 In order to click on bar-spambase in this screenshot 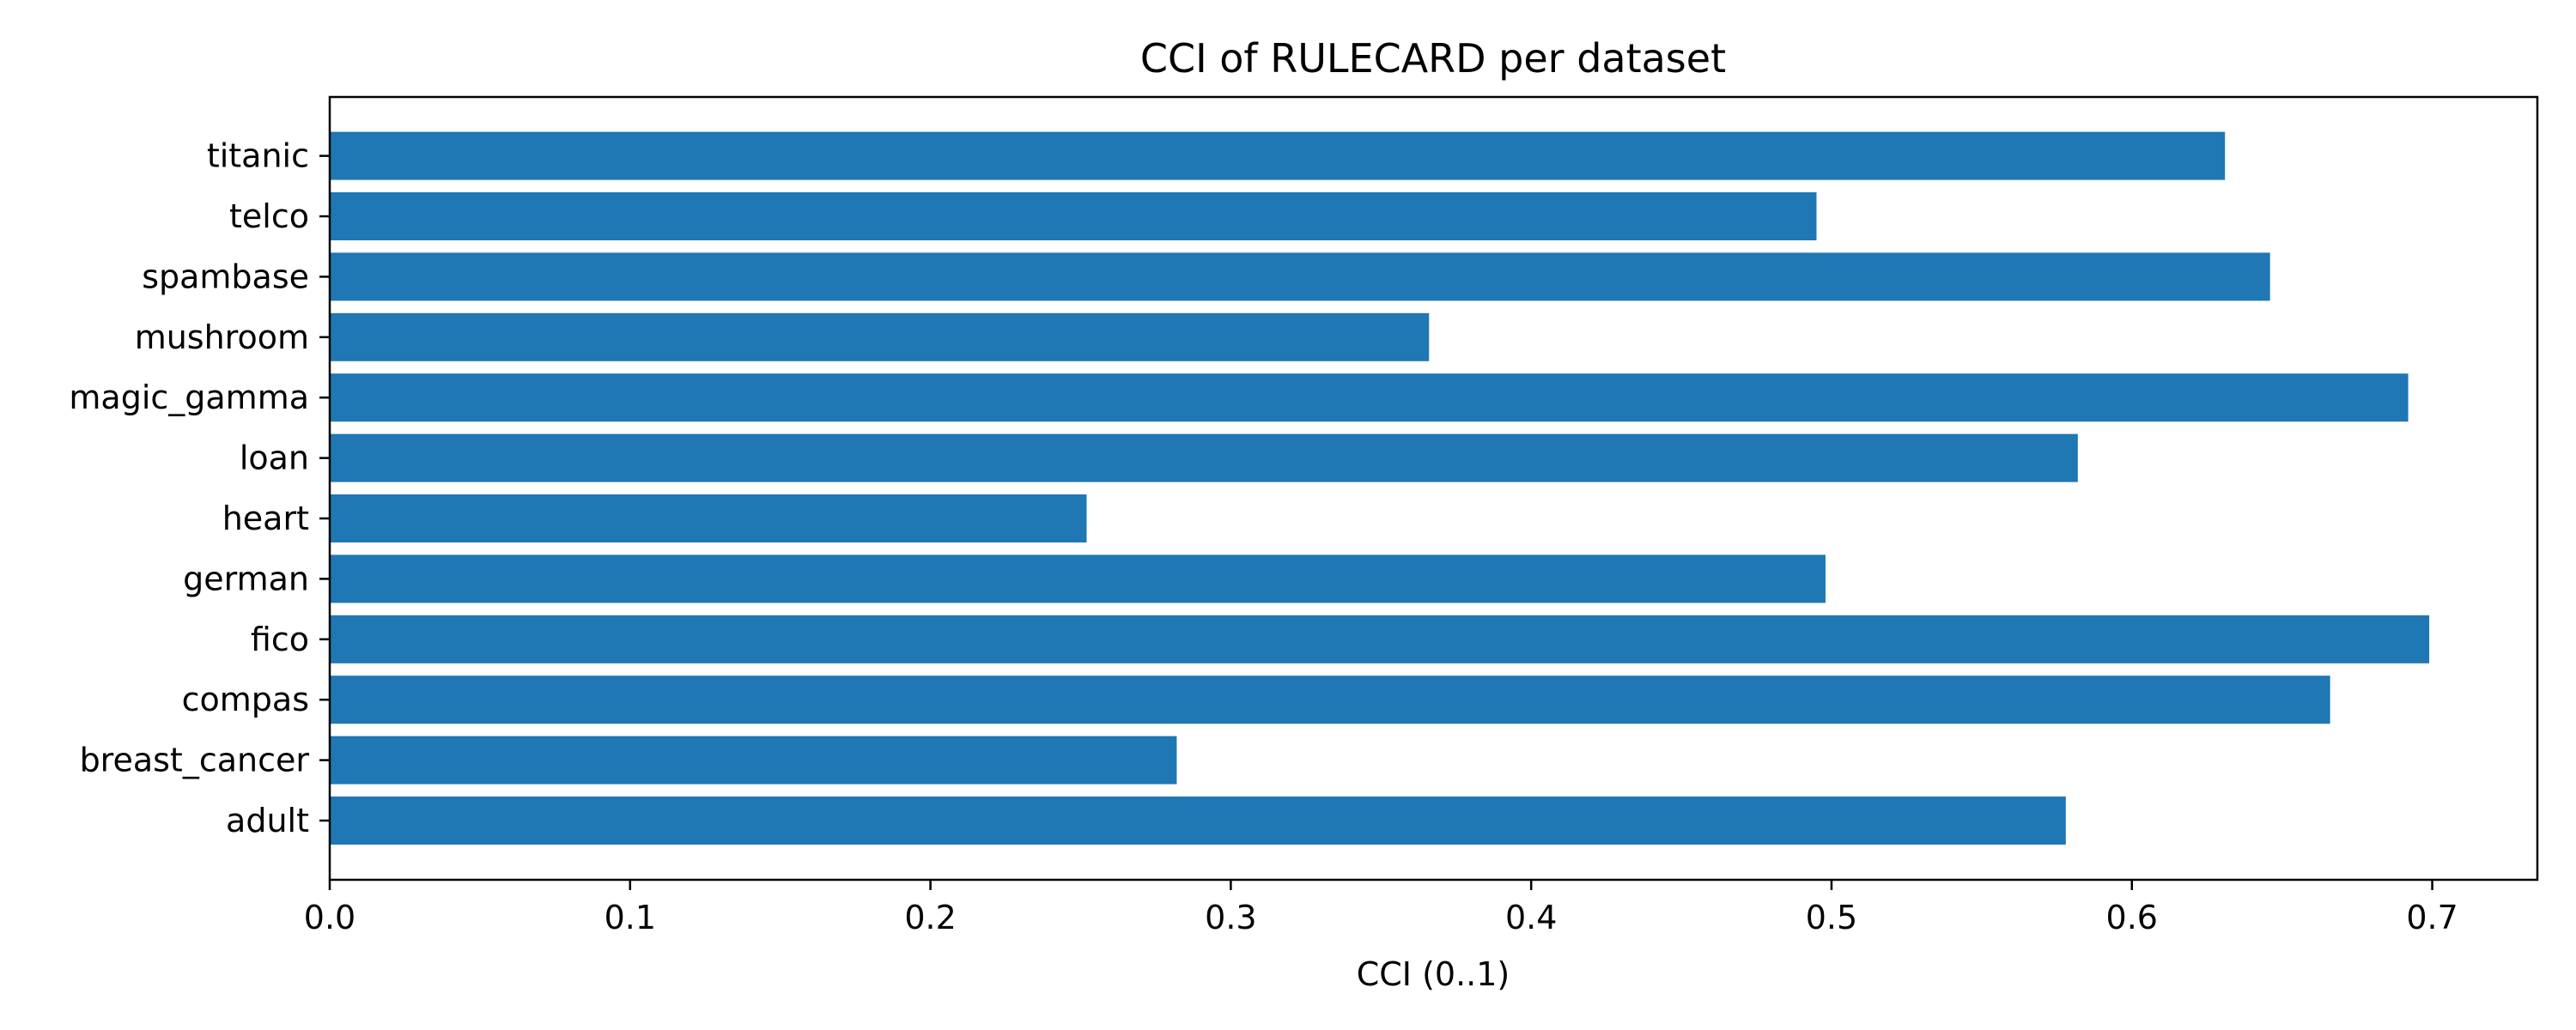, I will do `click(1300, 276)`.